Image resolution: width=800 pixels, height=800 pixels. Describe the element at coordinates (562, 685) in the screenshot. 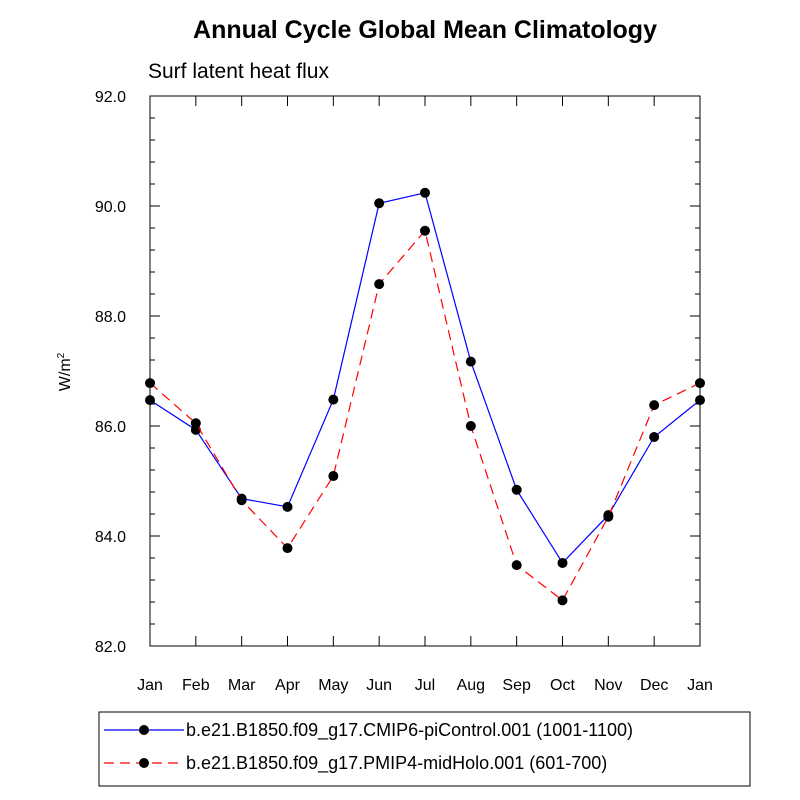

I see `x-tick-label: Oct` at that location.